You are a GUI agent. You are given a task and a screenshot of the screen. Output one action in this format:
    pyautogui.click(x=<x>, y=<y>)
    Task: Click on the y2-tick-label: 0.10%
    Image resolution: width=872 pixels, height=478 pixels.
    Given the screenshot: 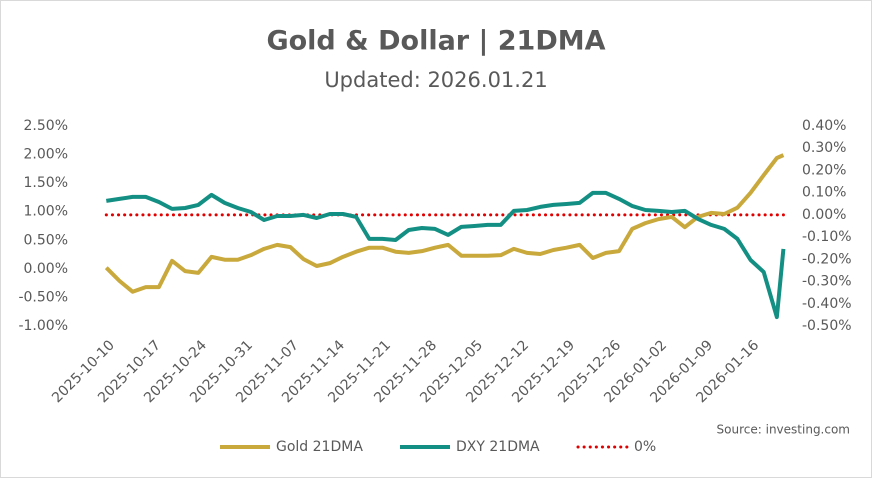 What is the action you would take?
    pyautogui.click(x=824, y=193)
    